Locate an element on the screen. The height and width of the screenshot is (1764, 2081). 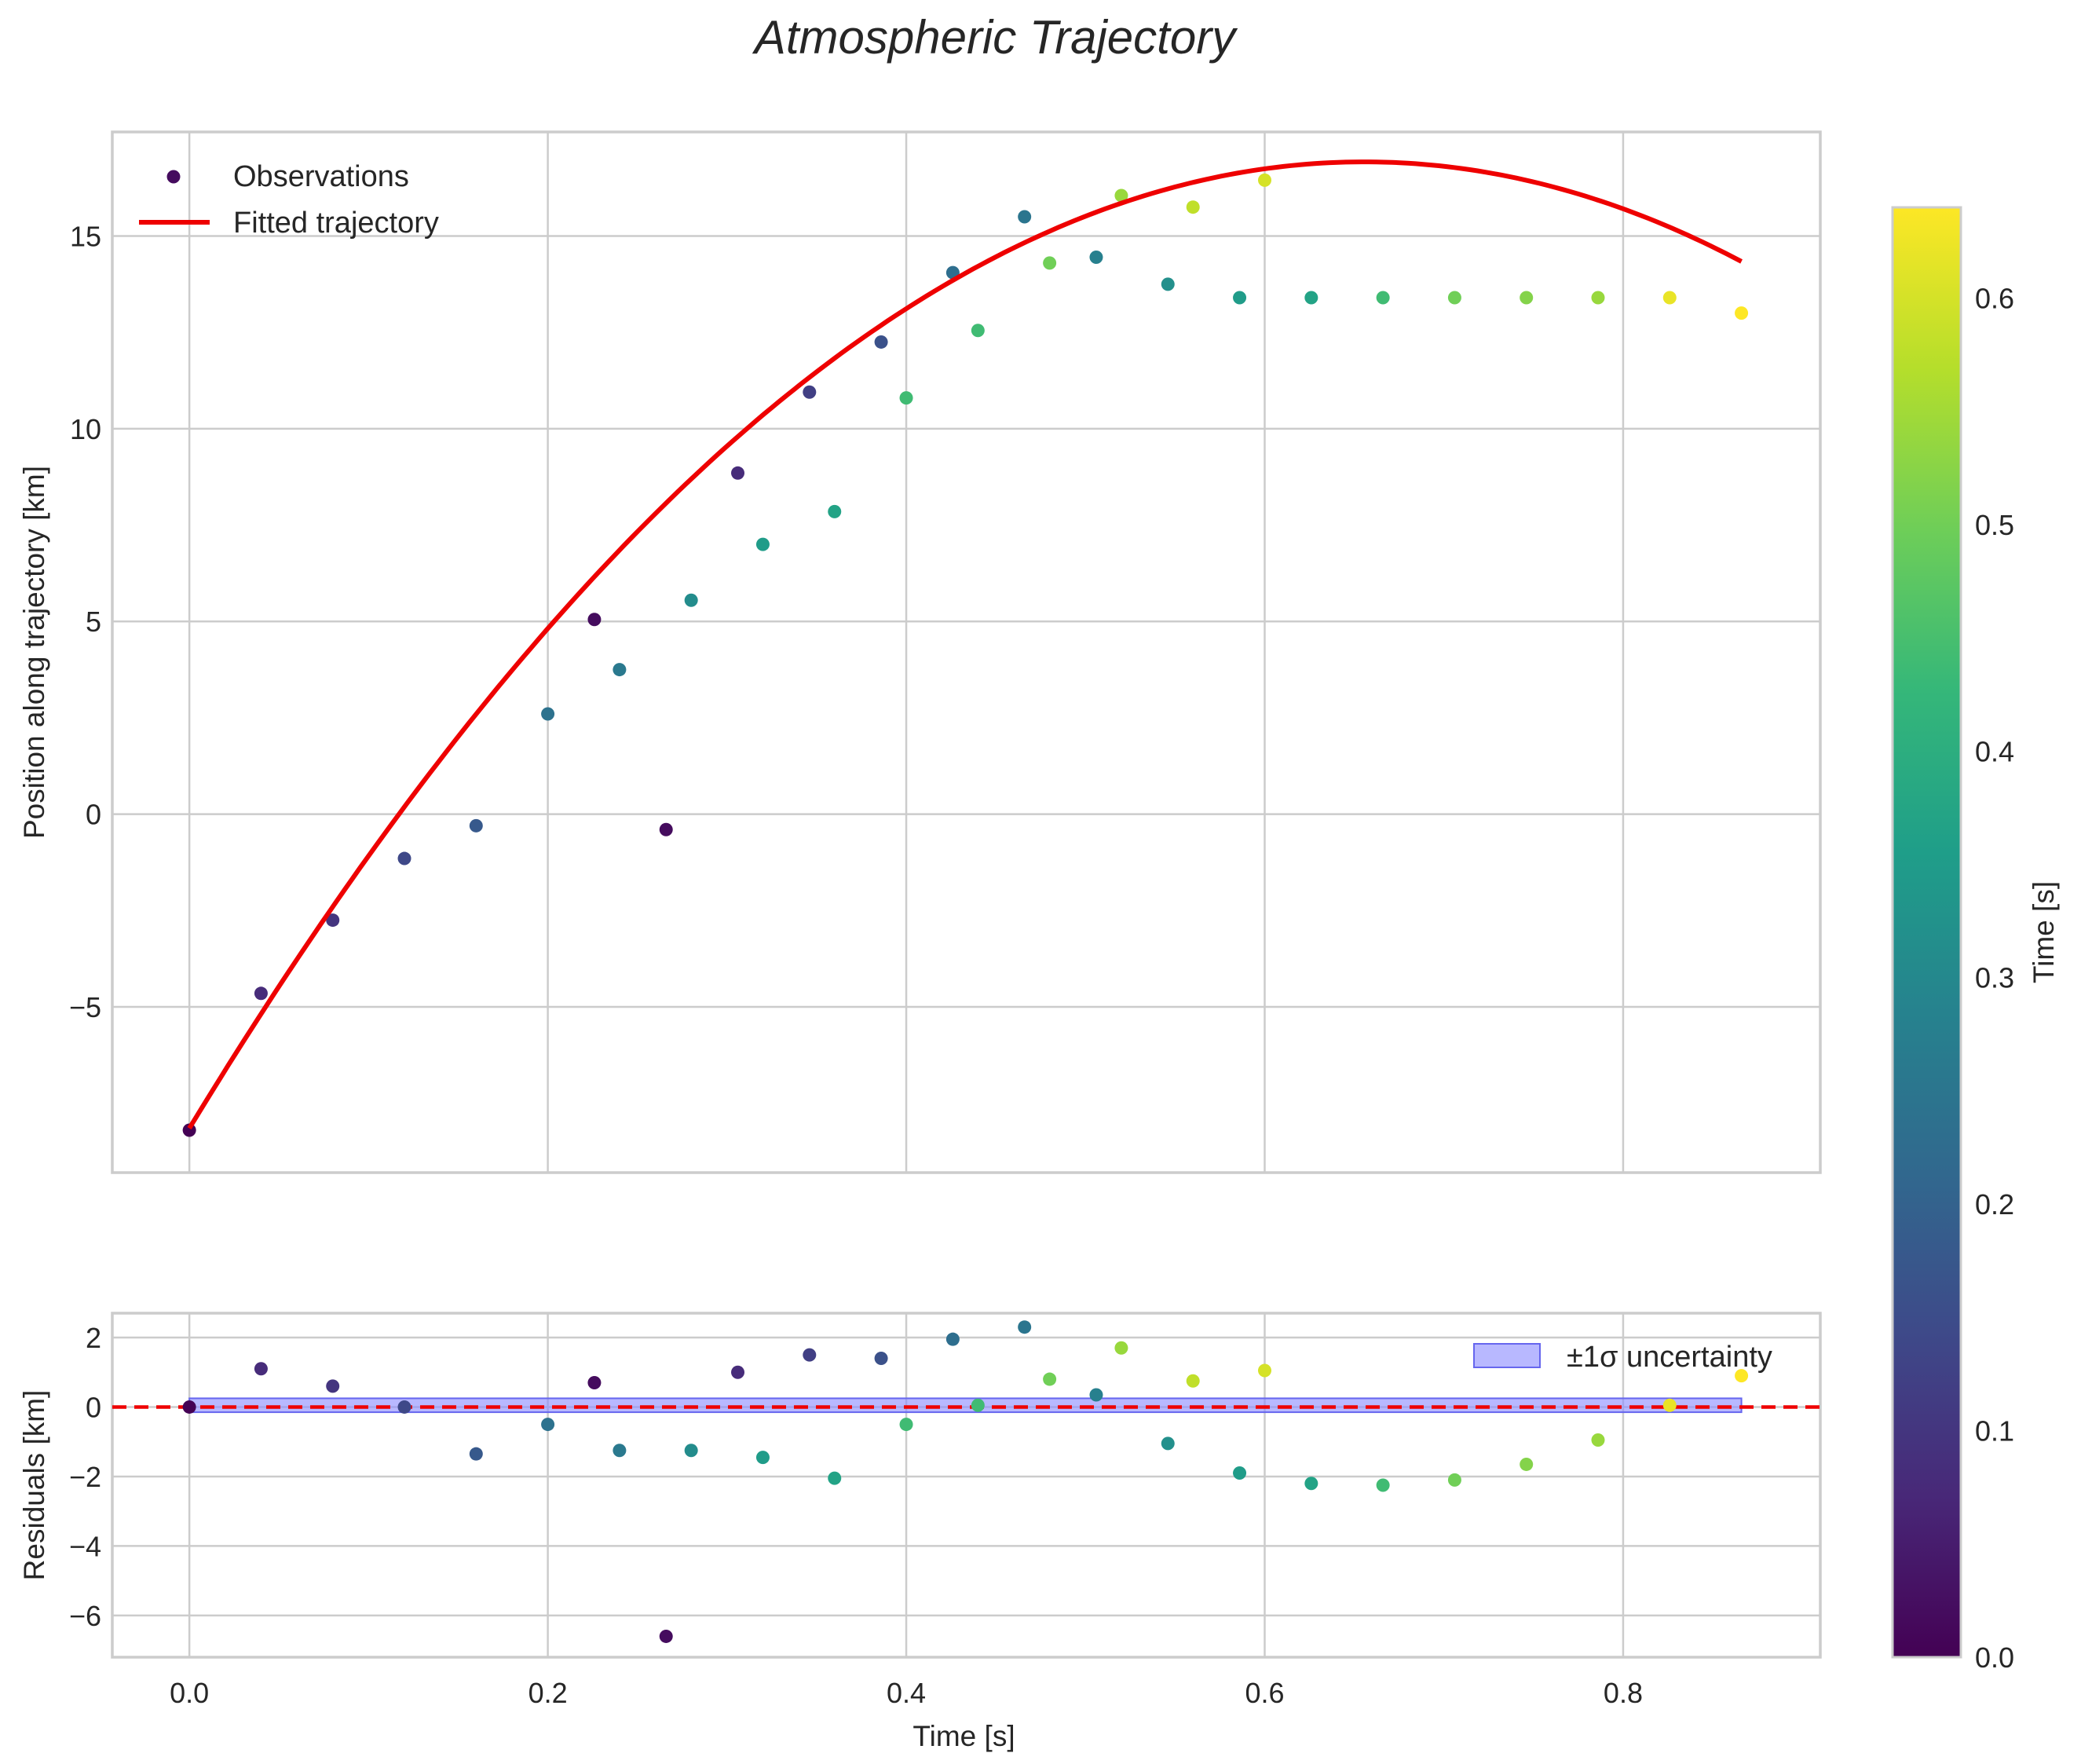
legend-uncertainty-swatch is located at coordinates (1507, 1356).